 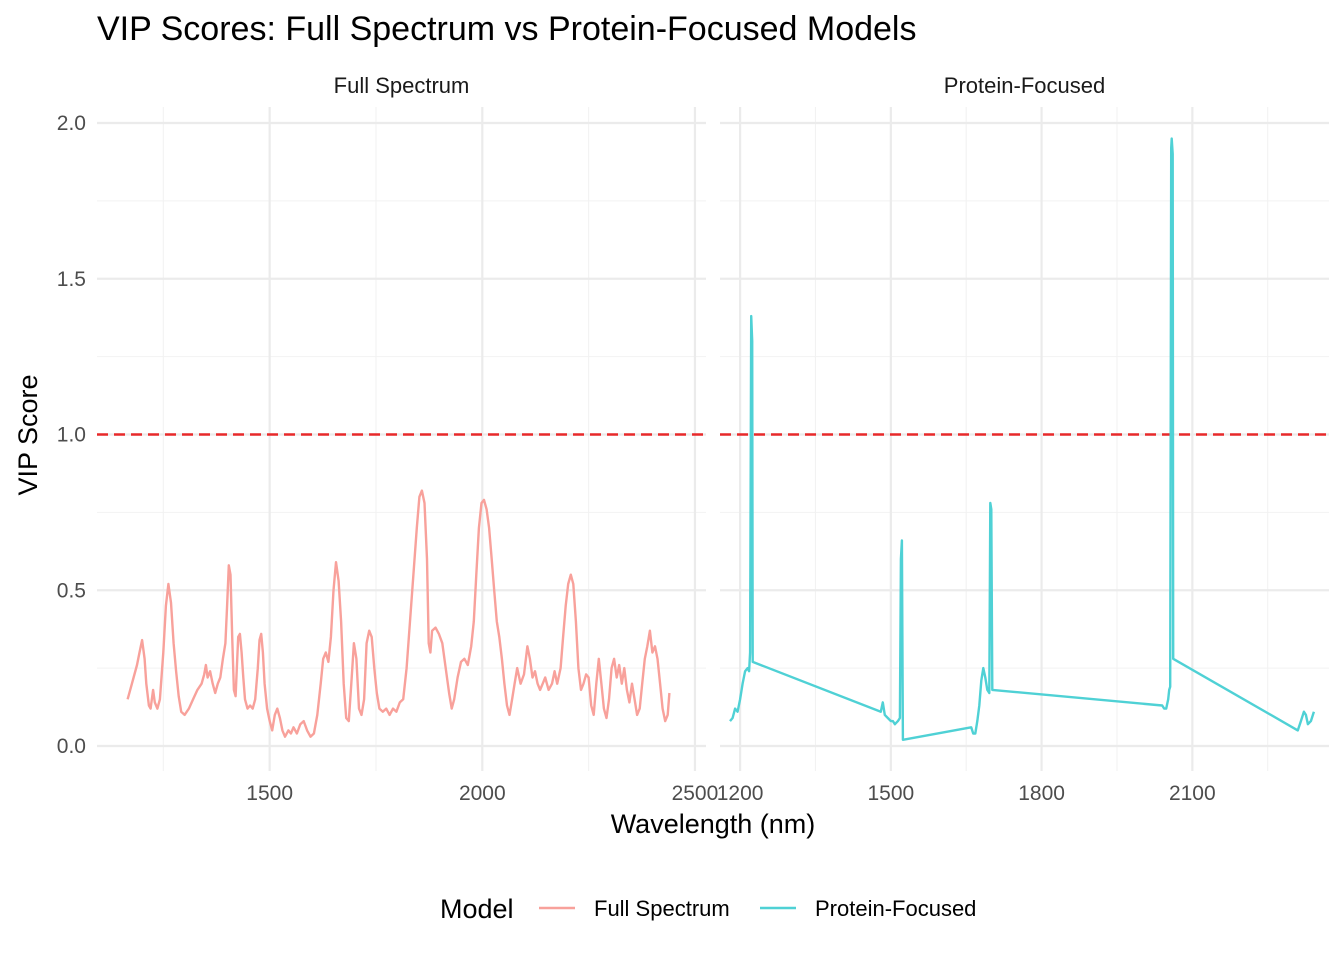 I want to click on y-axis-title: VIP Score, so click(x=28, y=434).